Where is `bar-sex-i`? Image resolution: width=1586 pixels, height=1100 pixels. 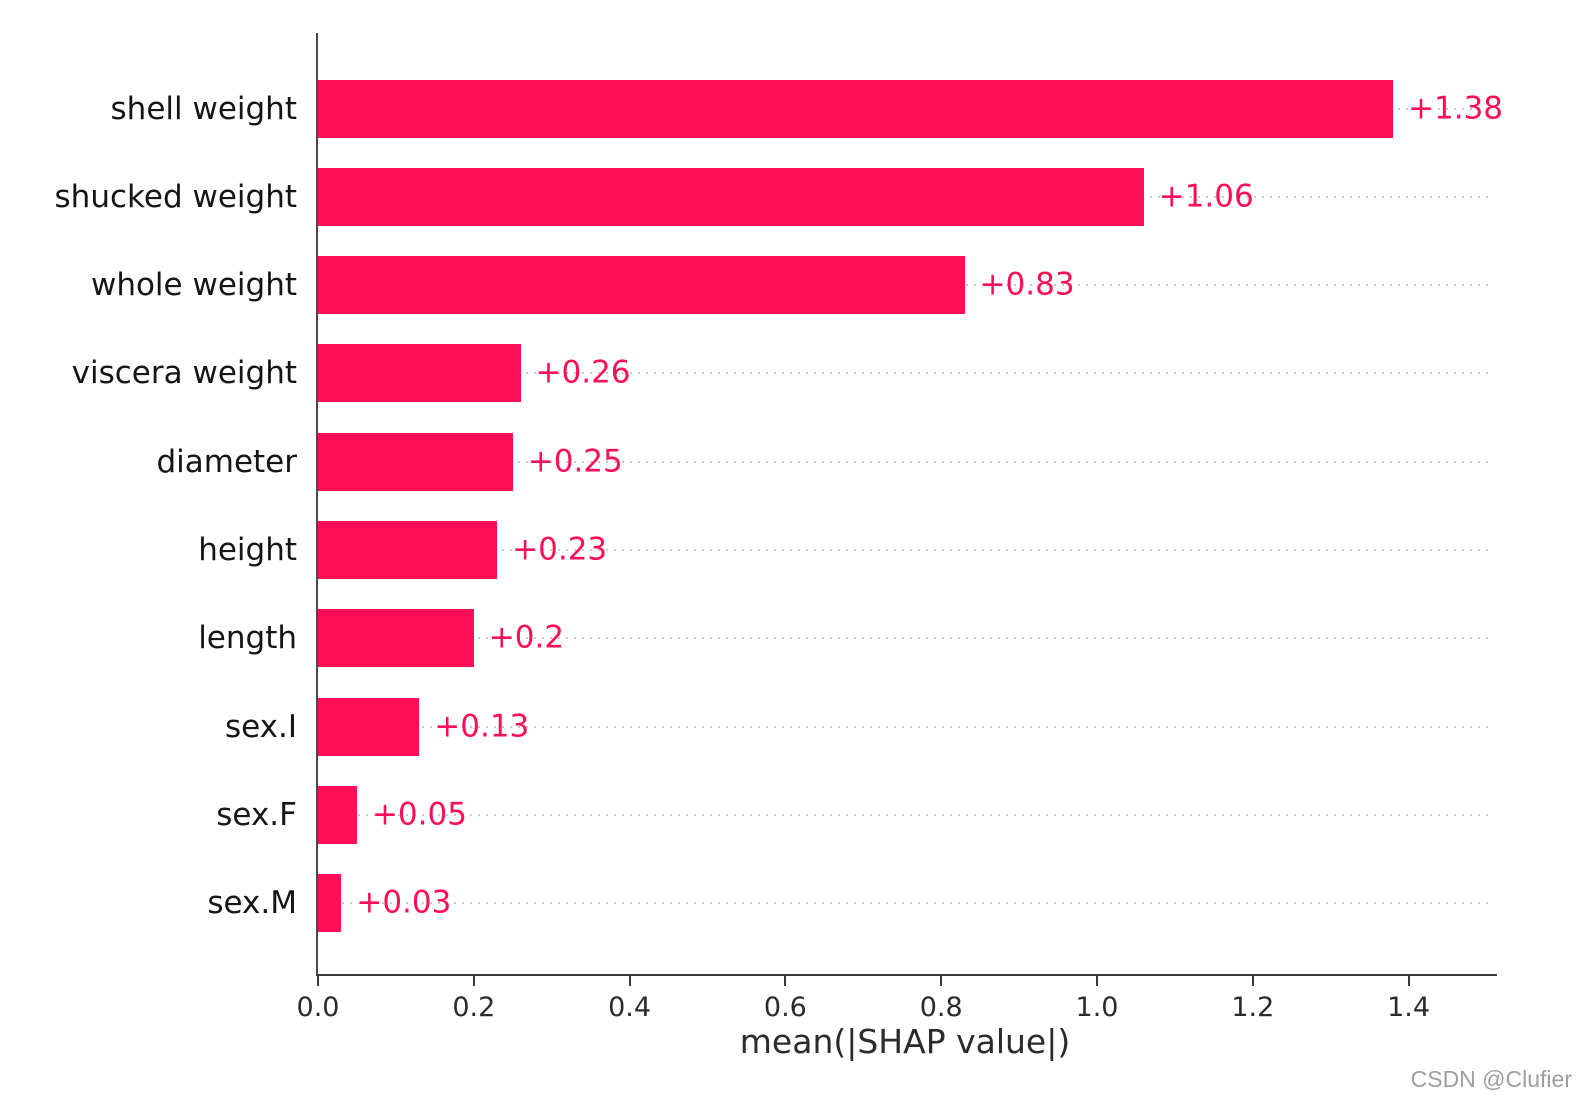 bar-sex-i is located at coordinates (368, 726).